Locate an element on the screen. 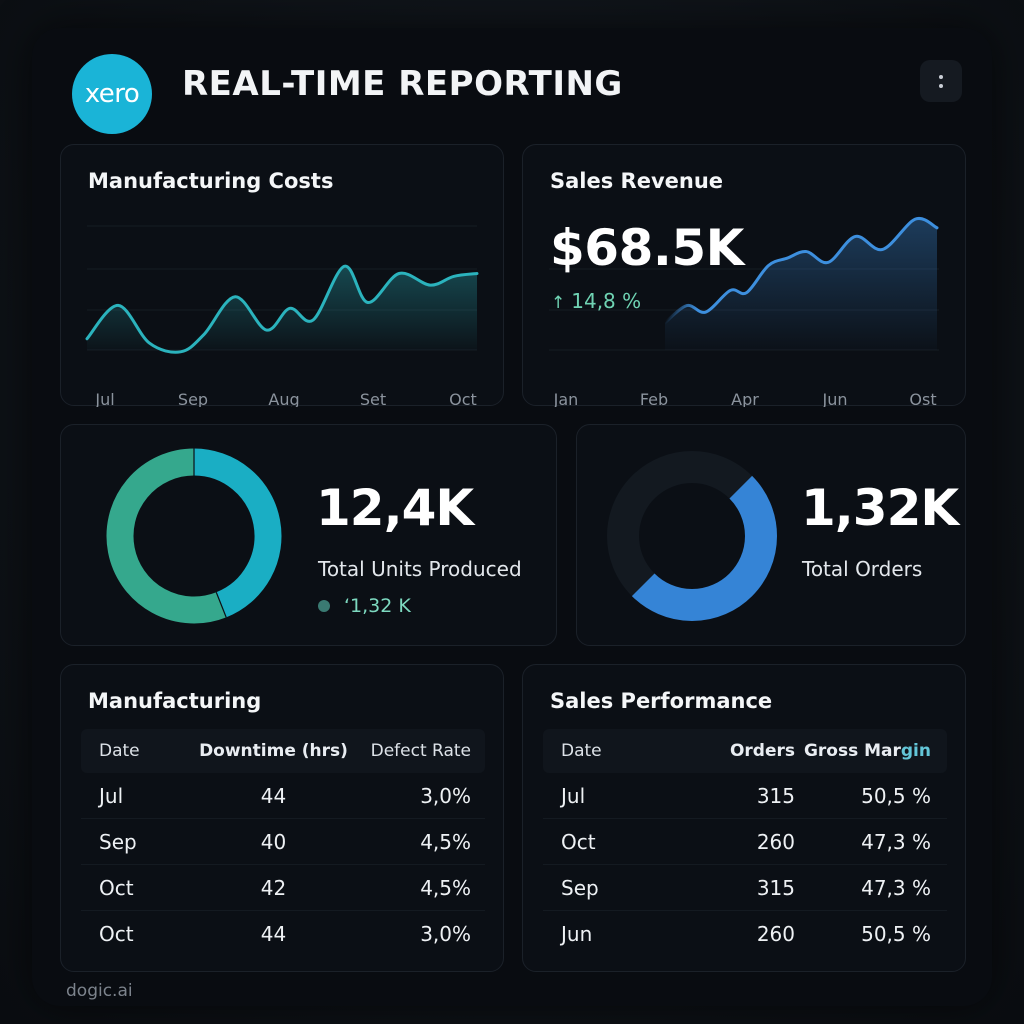 The width and height of the screenshot is (1024, 1024). total-orders-label: Total Orders is located at coordinates (862, 569).